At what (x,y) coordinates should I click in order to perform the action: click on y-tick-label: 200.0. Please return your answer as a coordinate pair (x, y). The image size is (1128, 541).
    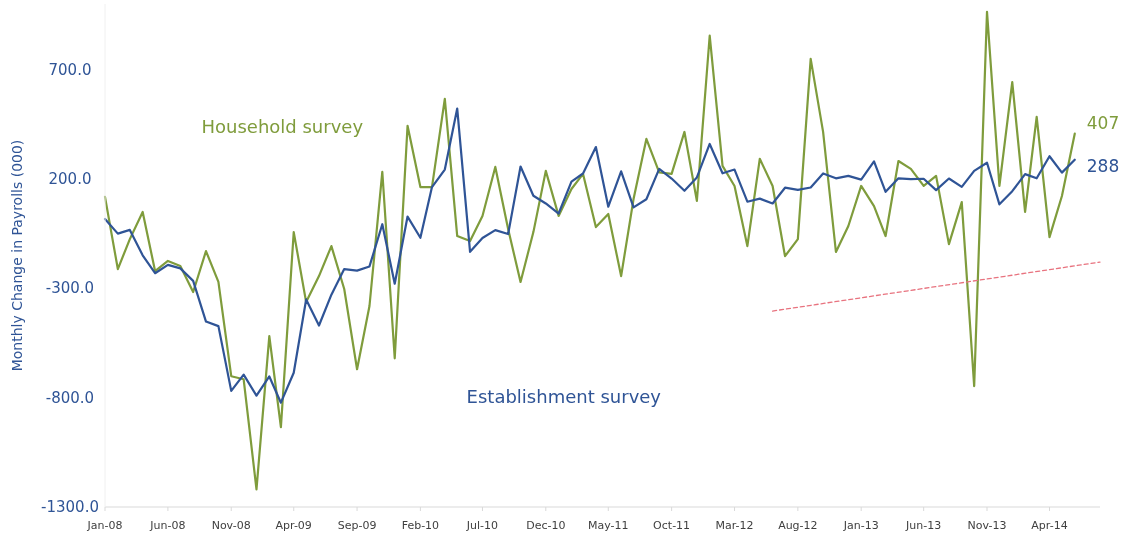
    Looking at the image, I should click on (70, 178).